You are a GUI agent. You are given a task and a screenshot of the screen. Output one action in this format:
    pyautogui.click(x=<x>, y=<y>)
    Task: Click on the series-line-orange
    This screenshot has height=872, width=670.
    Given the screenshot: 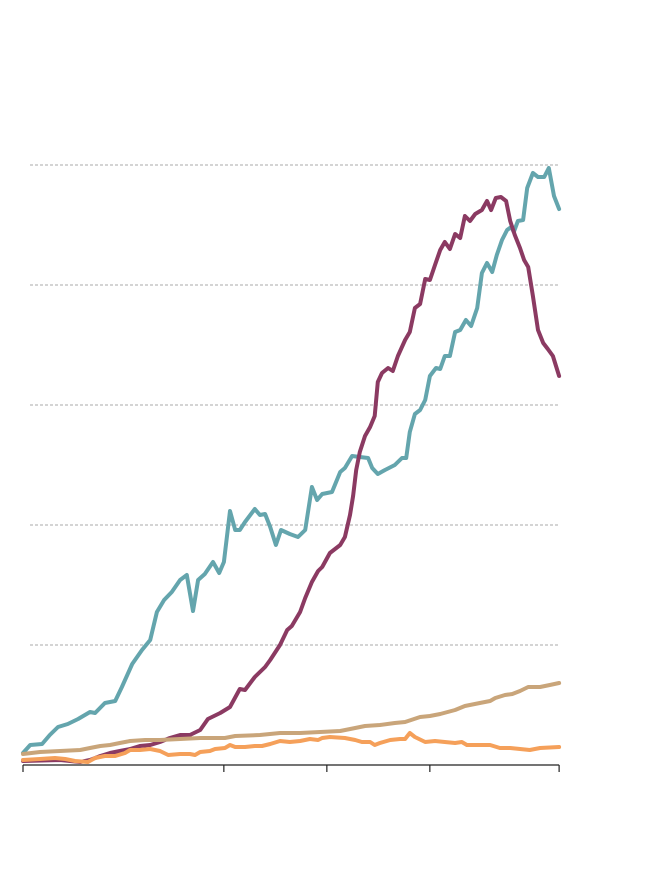 What is the action you would take?
    pyautogui.click(x=291, y=747)
    